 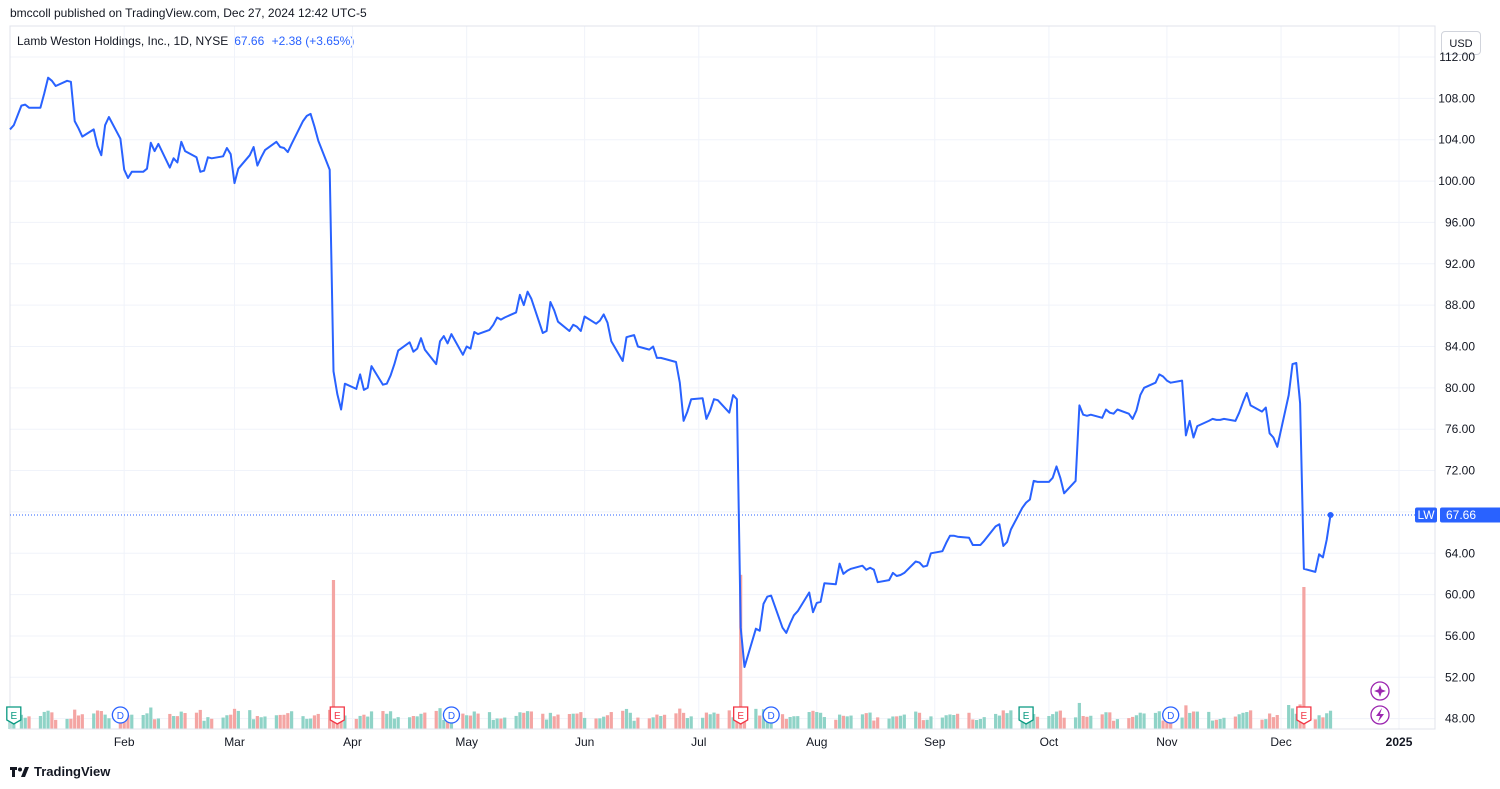 What do you see at coordinates (352, 742) in the screenshot?
I see `x-tick-label: Apr` at bounding box center [352, 742].